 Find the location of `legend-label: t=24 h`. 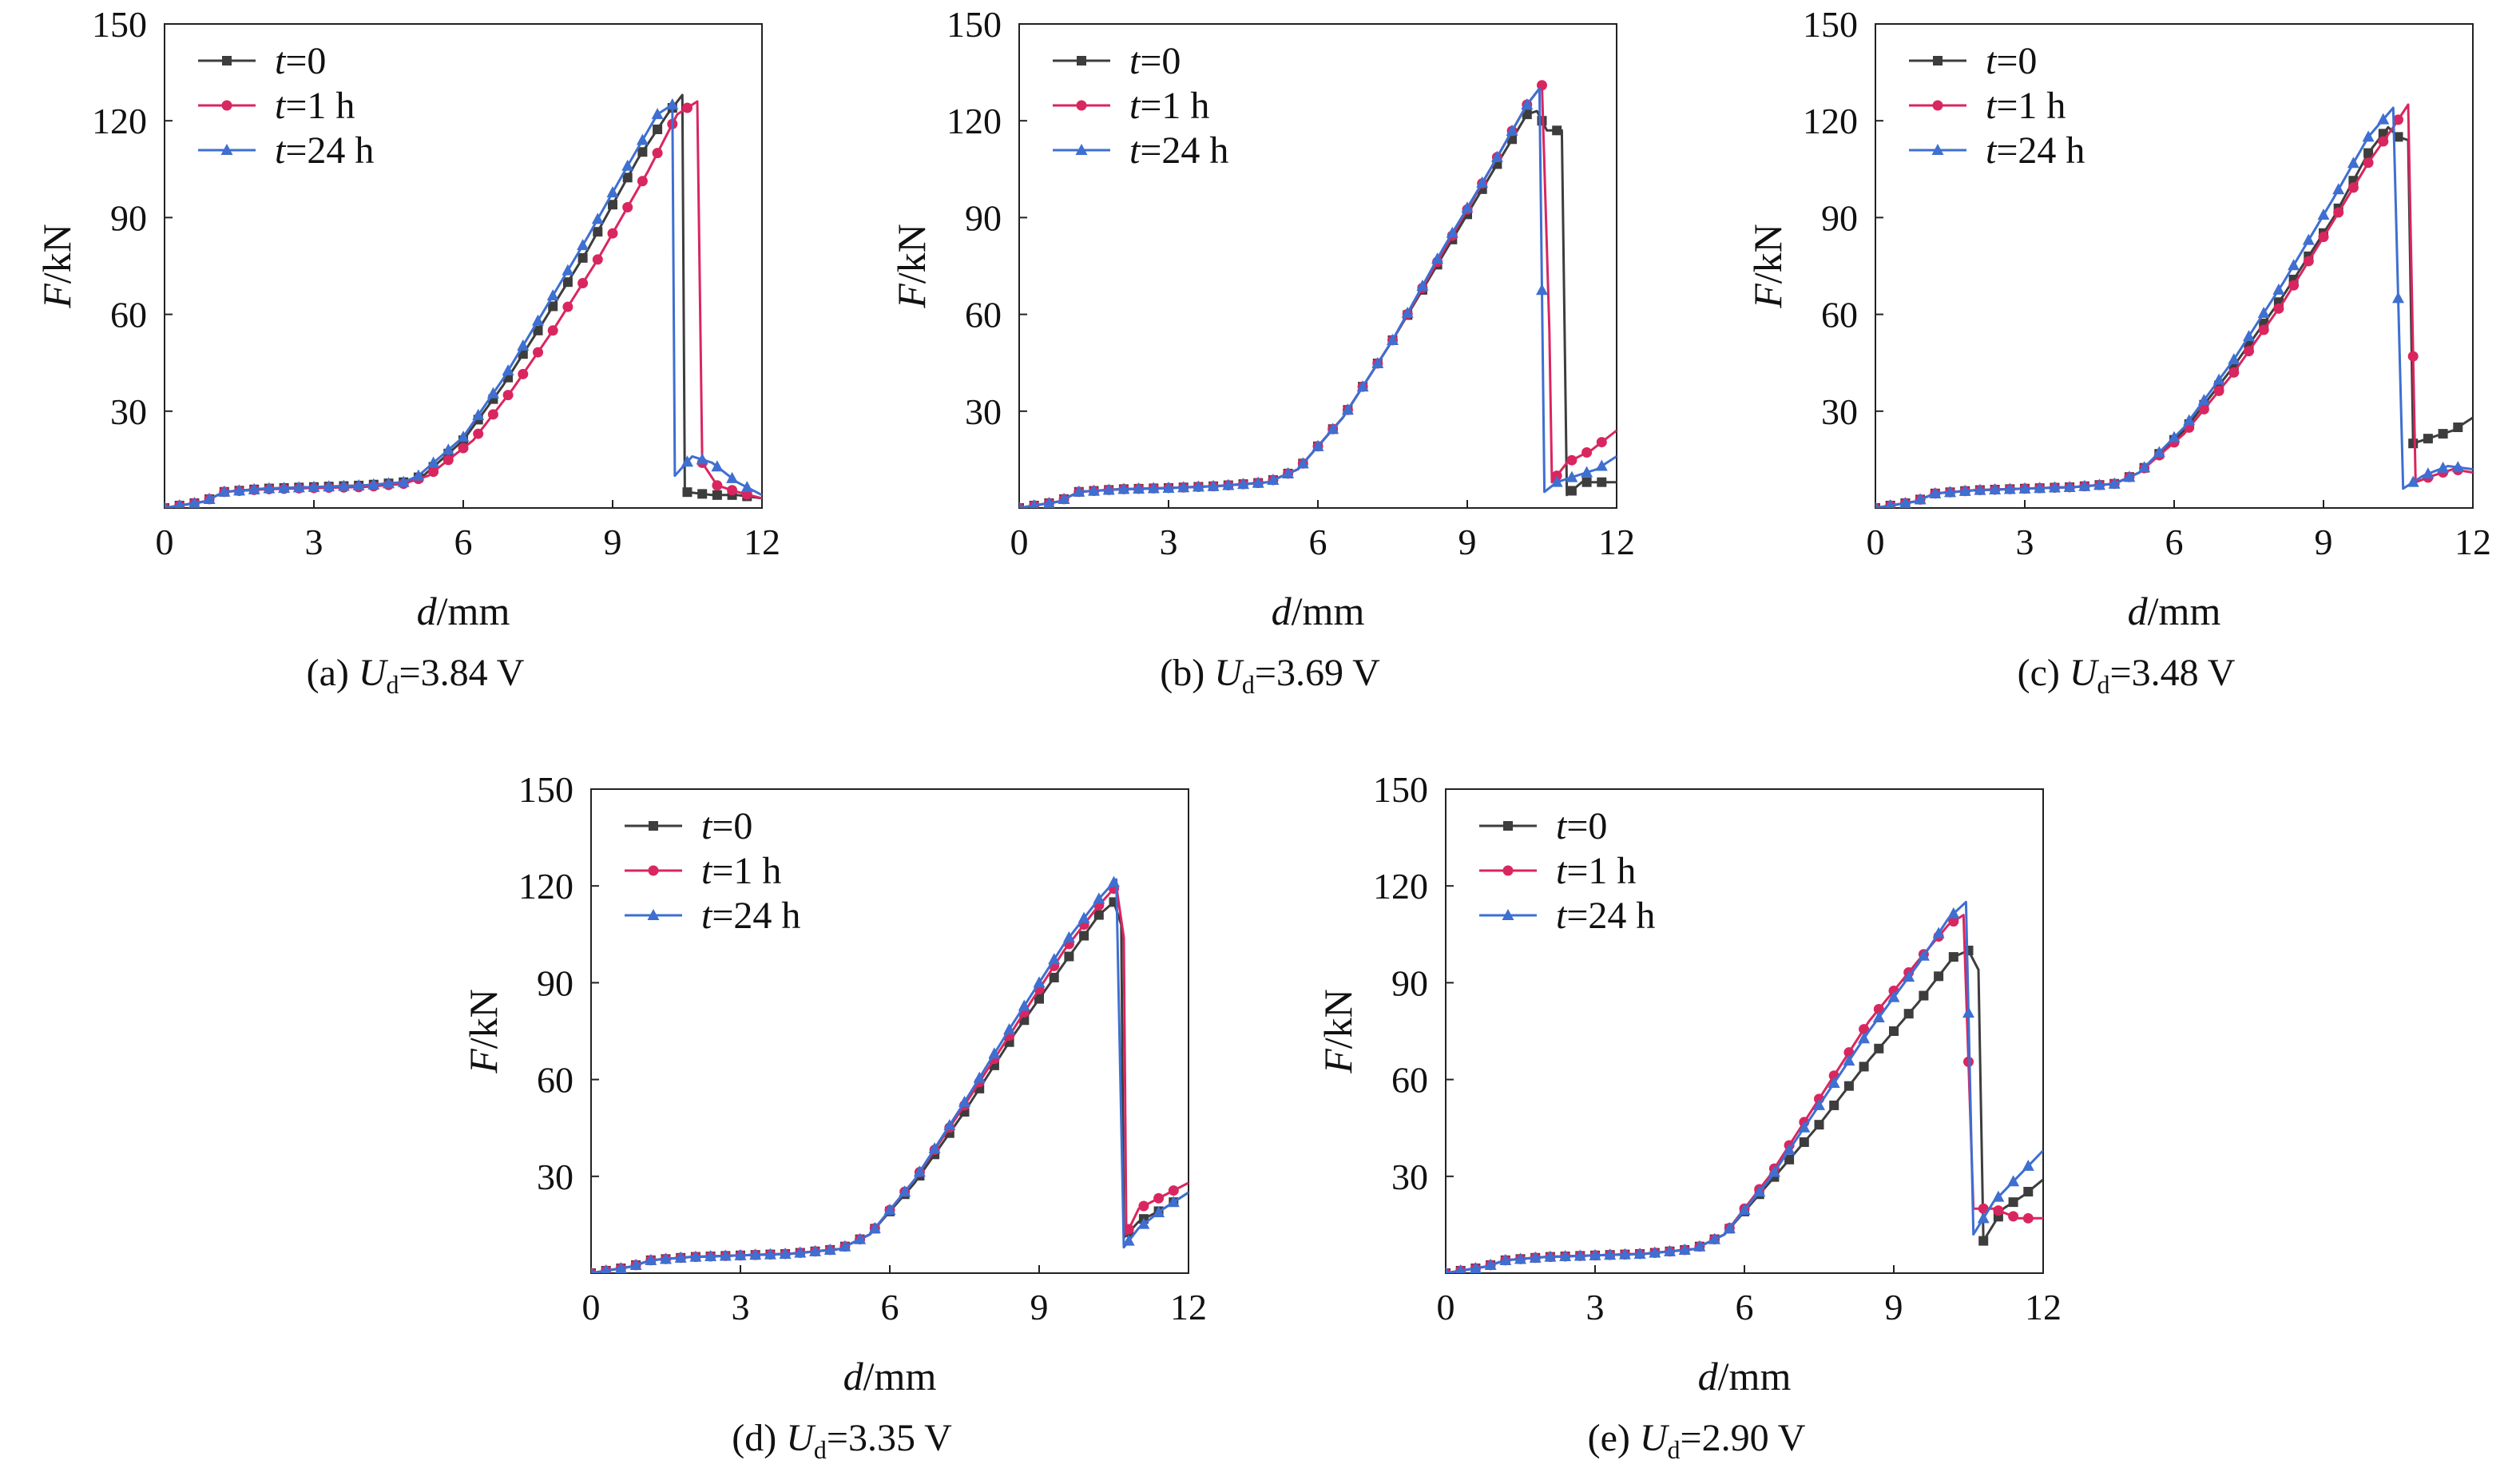

legend-label: t=24 h is located at coordinates (324, 150).